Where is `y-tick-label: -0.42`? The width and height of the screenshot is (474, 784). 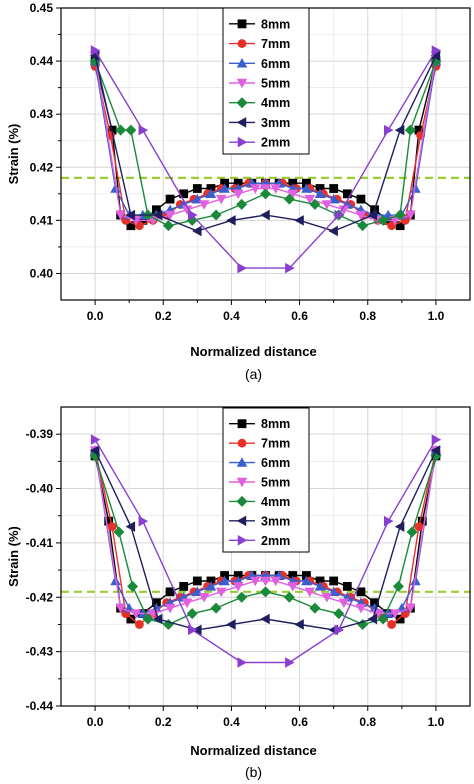
y-tick-label: -0.42 is located at coordinates (40, 597).